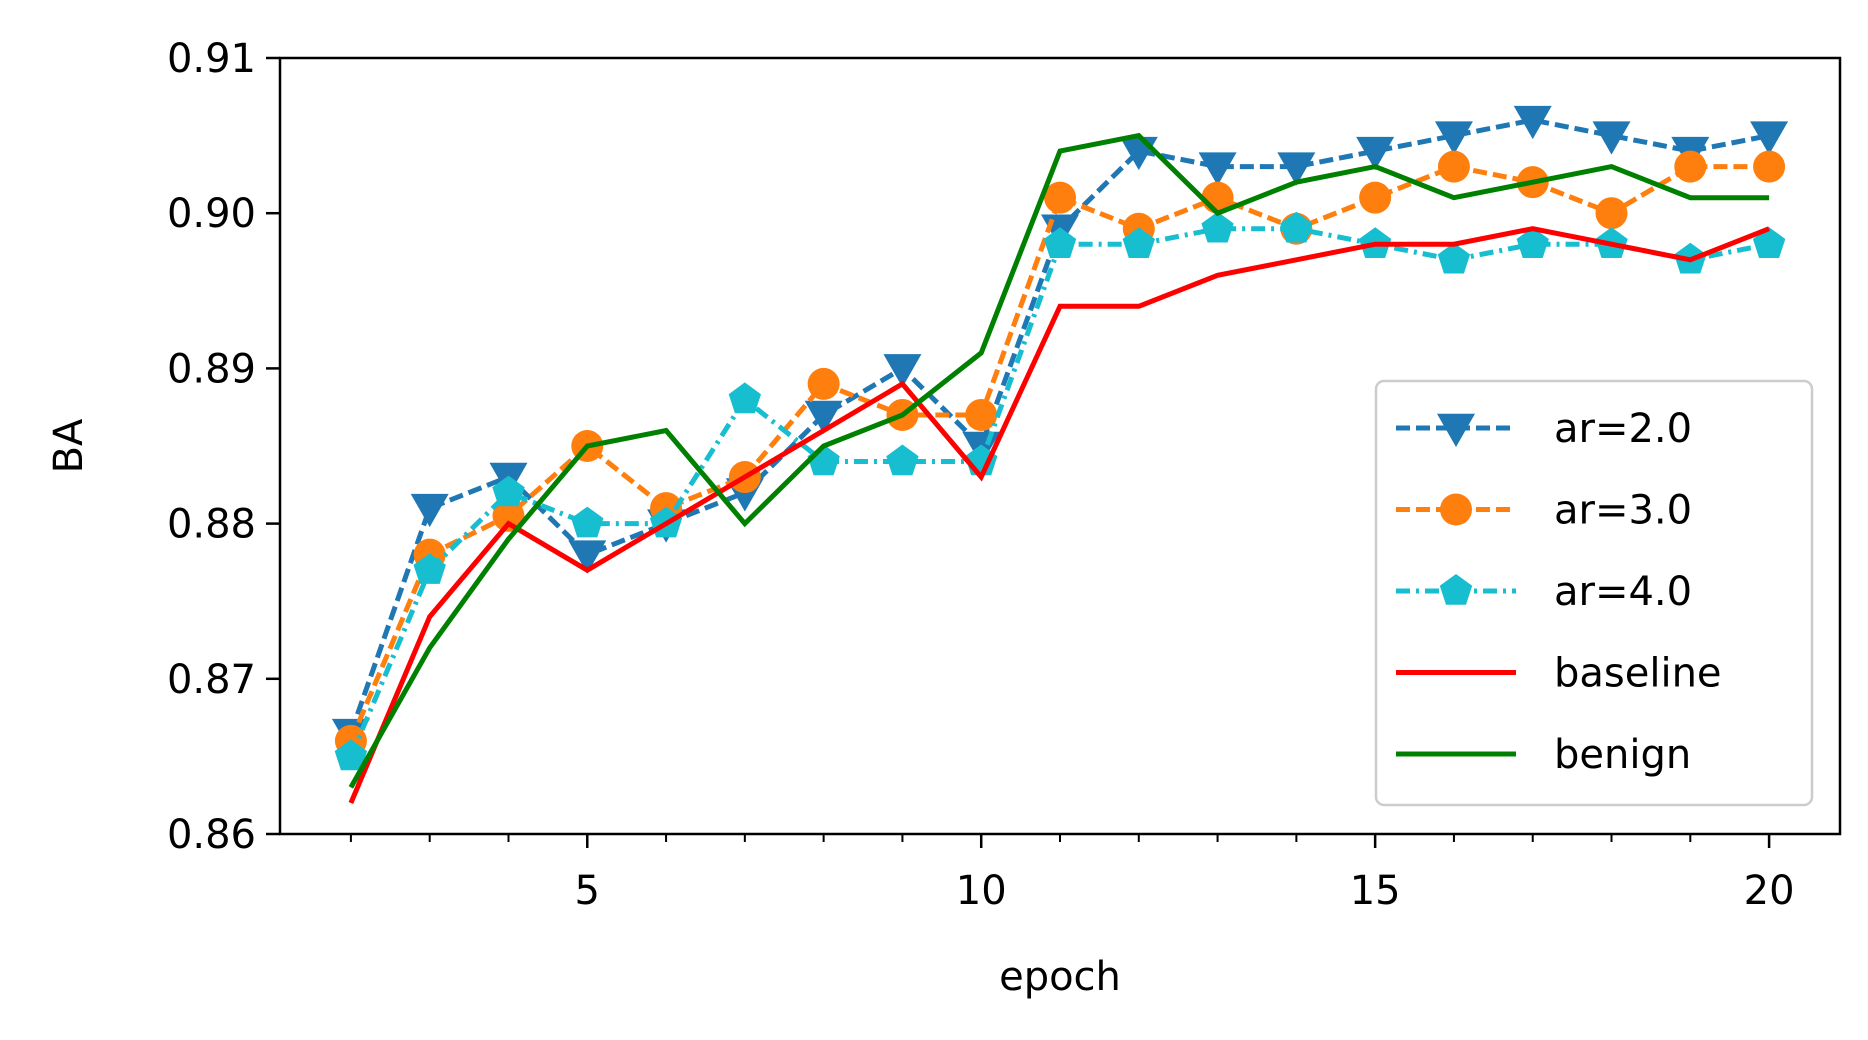  What do you see at coordinates (211, 214) in the screenshot?
I see `y-tick-label: 0.90` at bounding box center [211, 214].